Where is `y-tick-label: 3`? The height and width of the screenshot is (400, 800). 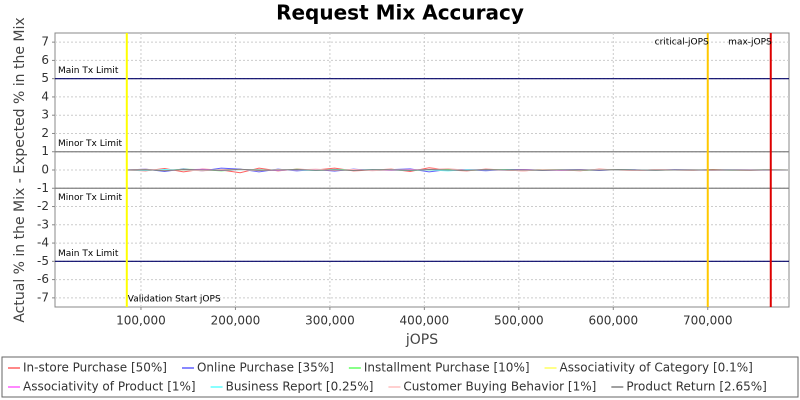 y-tick-label: 3 is located at coordinates (45, 115).